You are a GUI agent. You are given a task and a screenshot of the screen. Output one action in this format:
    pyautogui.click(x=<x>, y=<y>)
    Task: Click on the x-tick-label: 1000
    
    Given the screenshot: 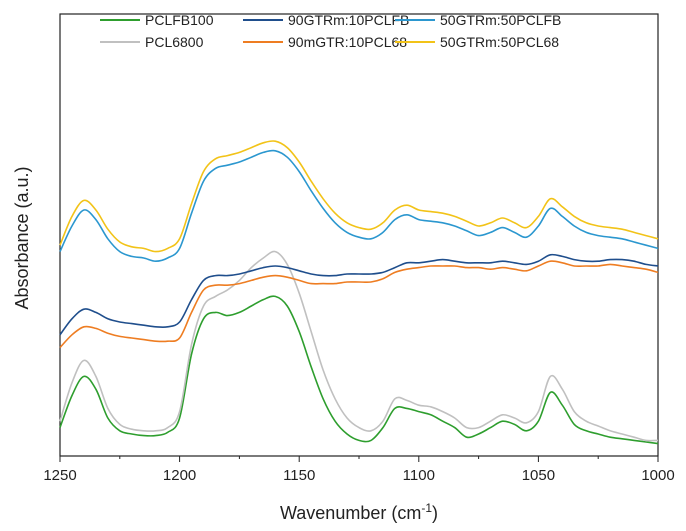 What is the action you would take?
    pyautogui.click(x=657, y=475)
    